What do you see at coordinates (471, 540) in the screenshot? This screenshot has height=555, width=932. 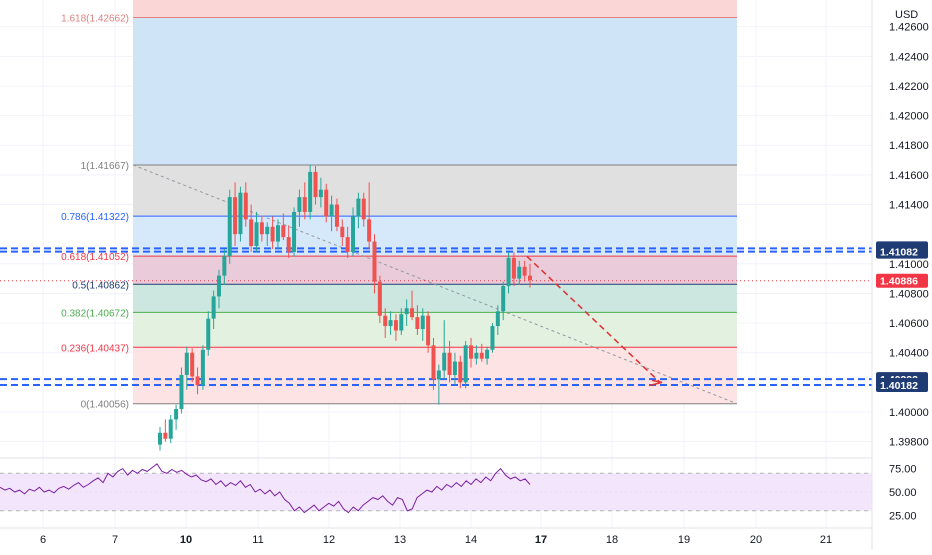 I see `time-tick-label: 14` at bounding box center [471, 540].